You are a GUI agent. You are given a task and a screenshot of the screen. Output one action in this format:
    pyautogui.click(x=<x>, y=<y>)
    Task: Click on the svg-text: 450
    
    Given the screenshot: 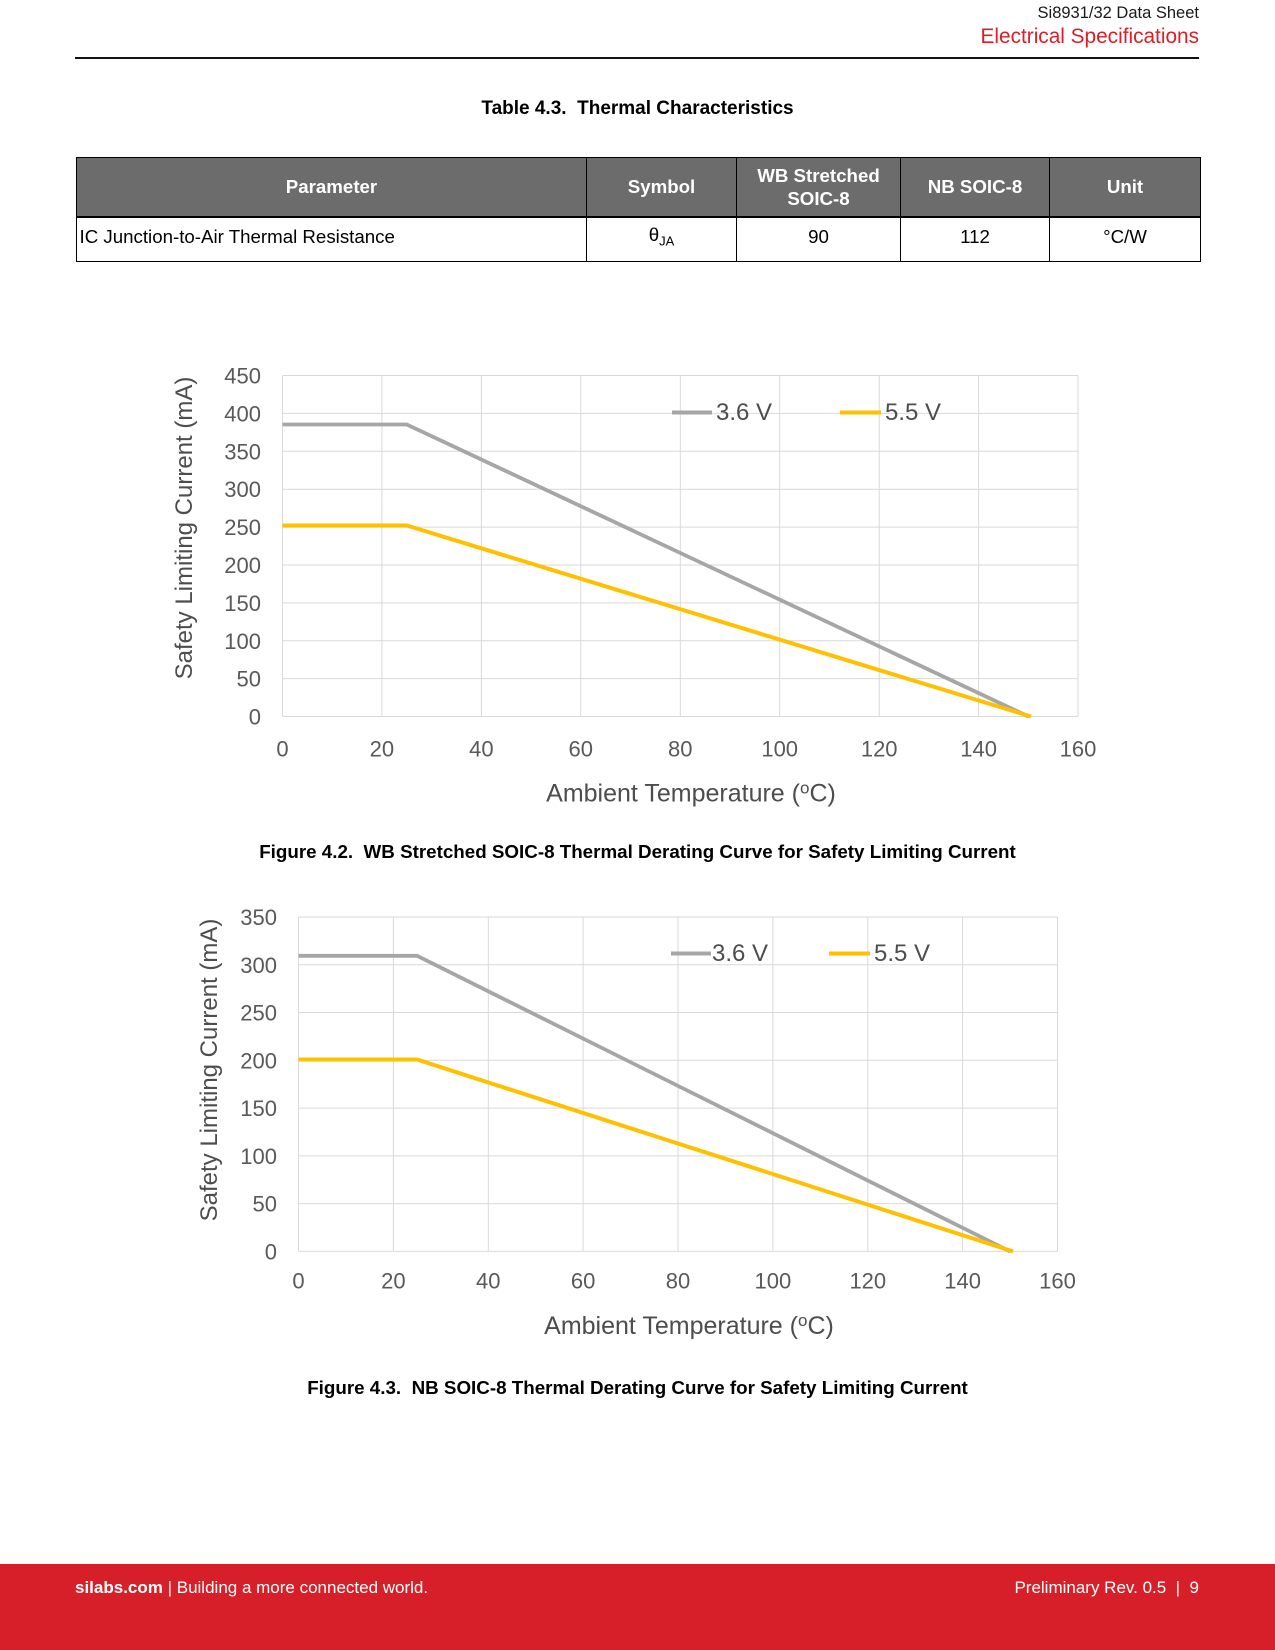 What is the action you would take?
    pyautogui.click(x=242, y=376)
    